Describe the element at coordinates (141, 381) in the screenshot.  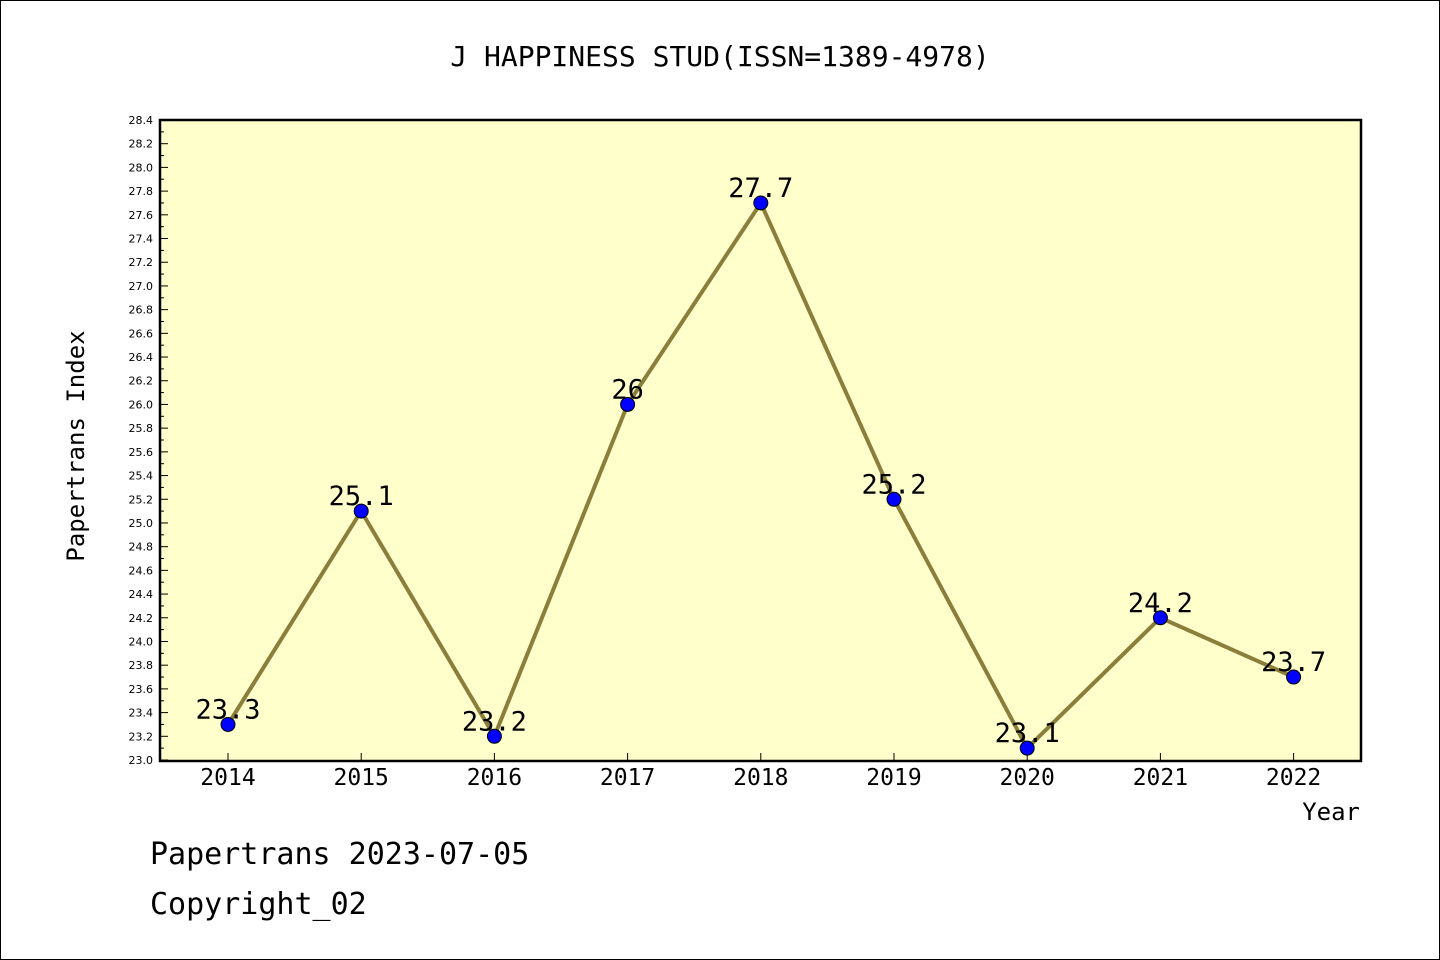
I see `y-tick-label: 26.2` at that location.